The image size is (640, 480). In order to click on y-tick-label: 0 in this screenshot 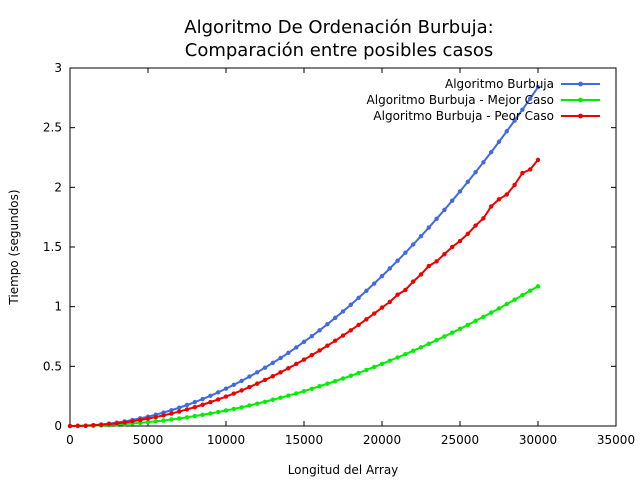, I will do `click(58, 426)`.